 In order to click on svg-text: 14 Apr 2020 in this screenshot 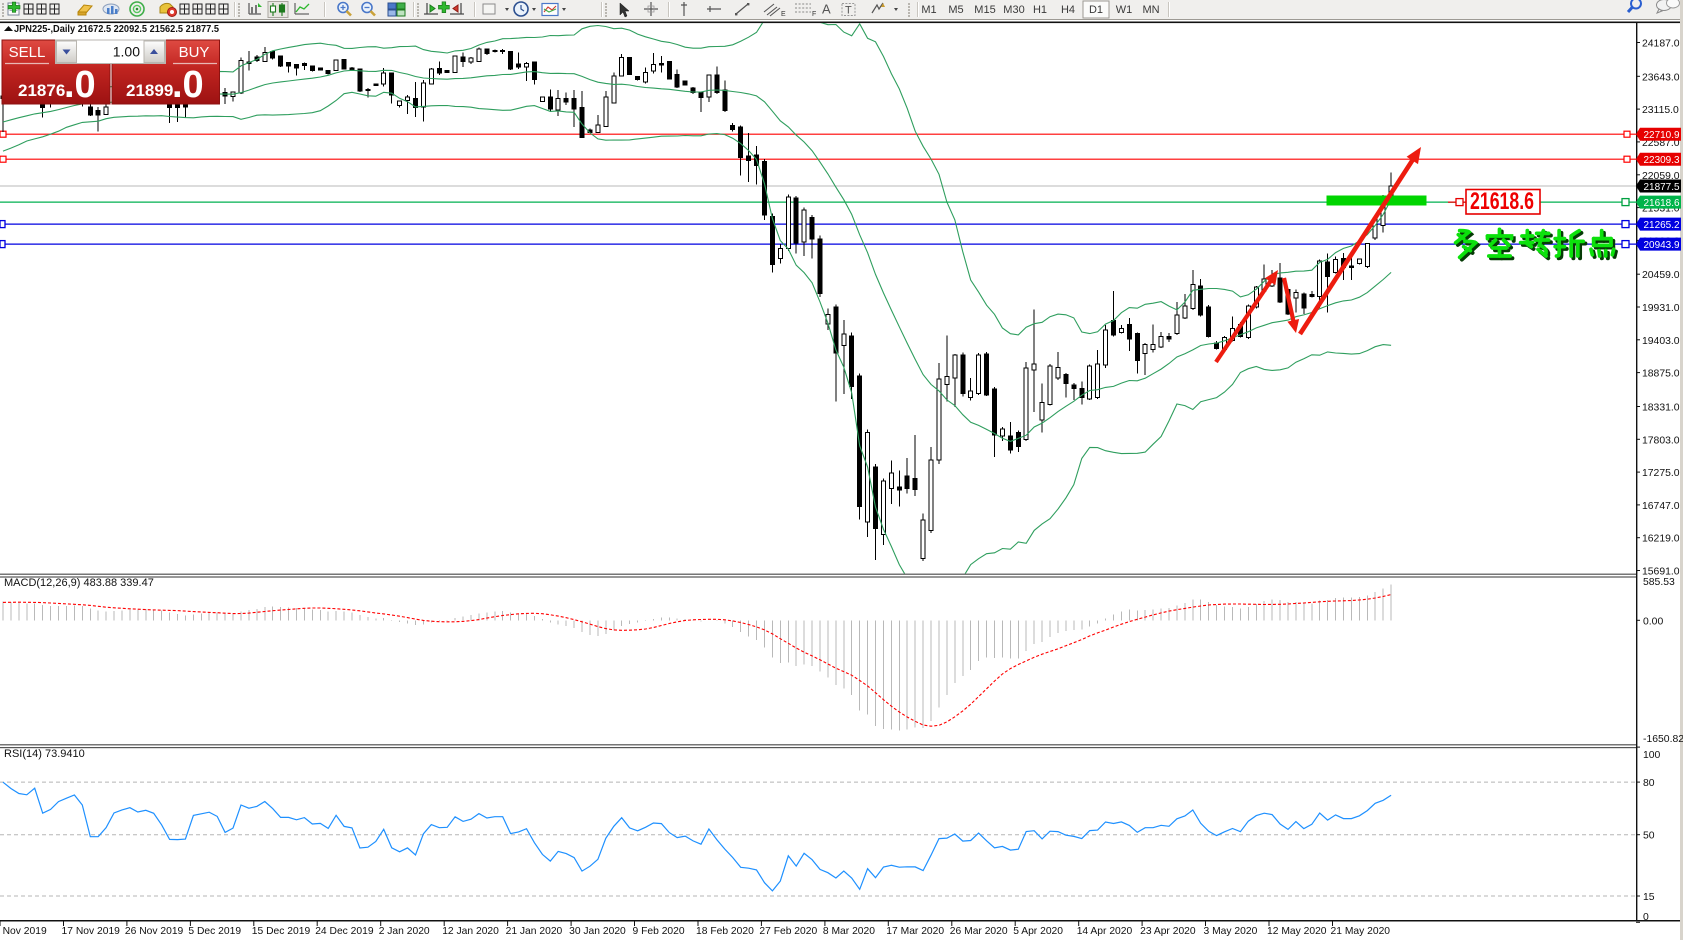, I will do `click(1105, 931)`.